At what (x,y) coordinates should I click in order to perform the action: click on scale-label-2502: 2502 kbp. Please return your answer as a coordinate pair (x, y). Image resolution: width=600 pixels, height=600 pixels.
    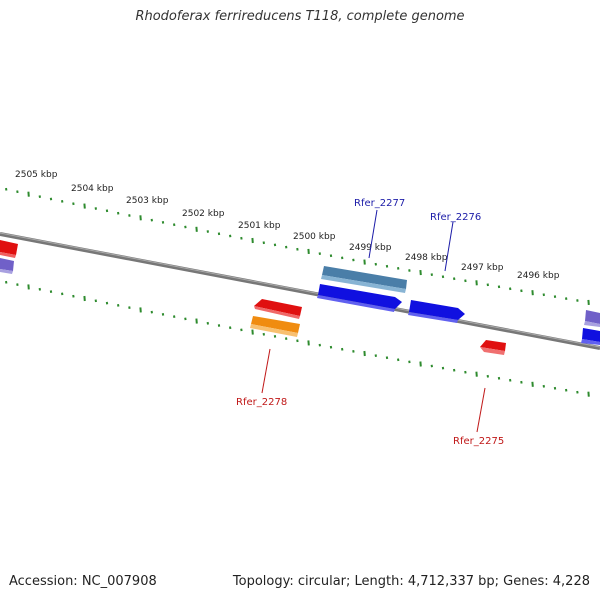
    Looking at the image, I should click on (203, 214).